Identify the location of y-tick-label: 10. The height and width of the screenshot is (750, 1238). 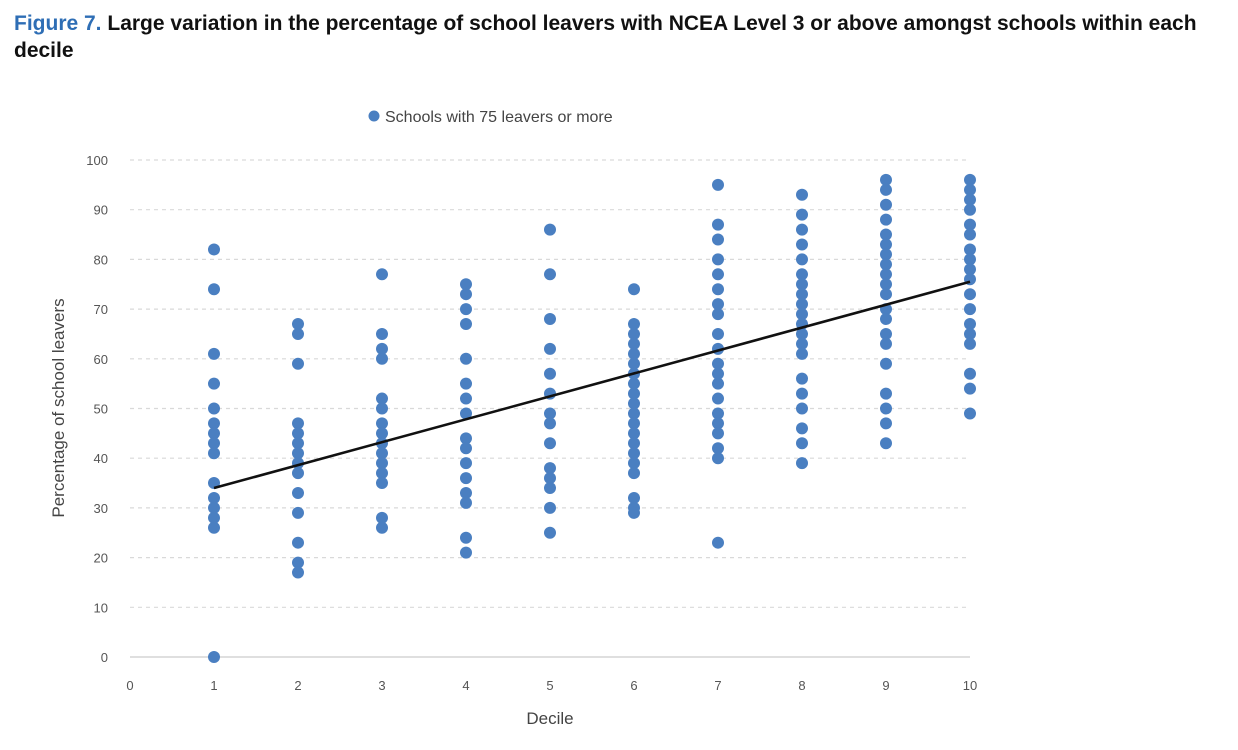
(101, 607).